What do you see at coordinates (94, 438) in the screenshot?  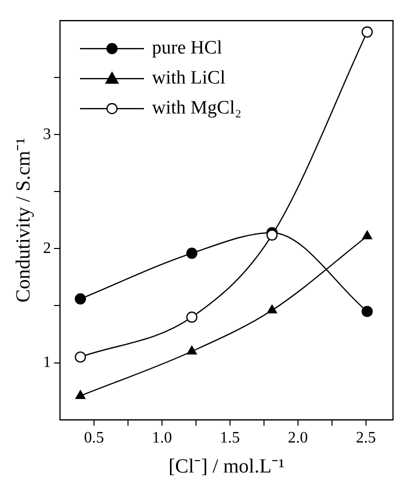 I see `x-tick-label: 0.5` at bounding box center [94, 438].